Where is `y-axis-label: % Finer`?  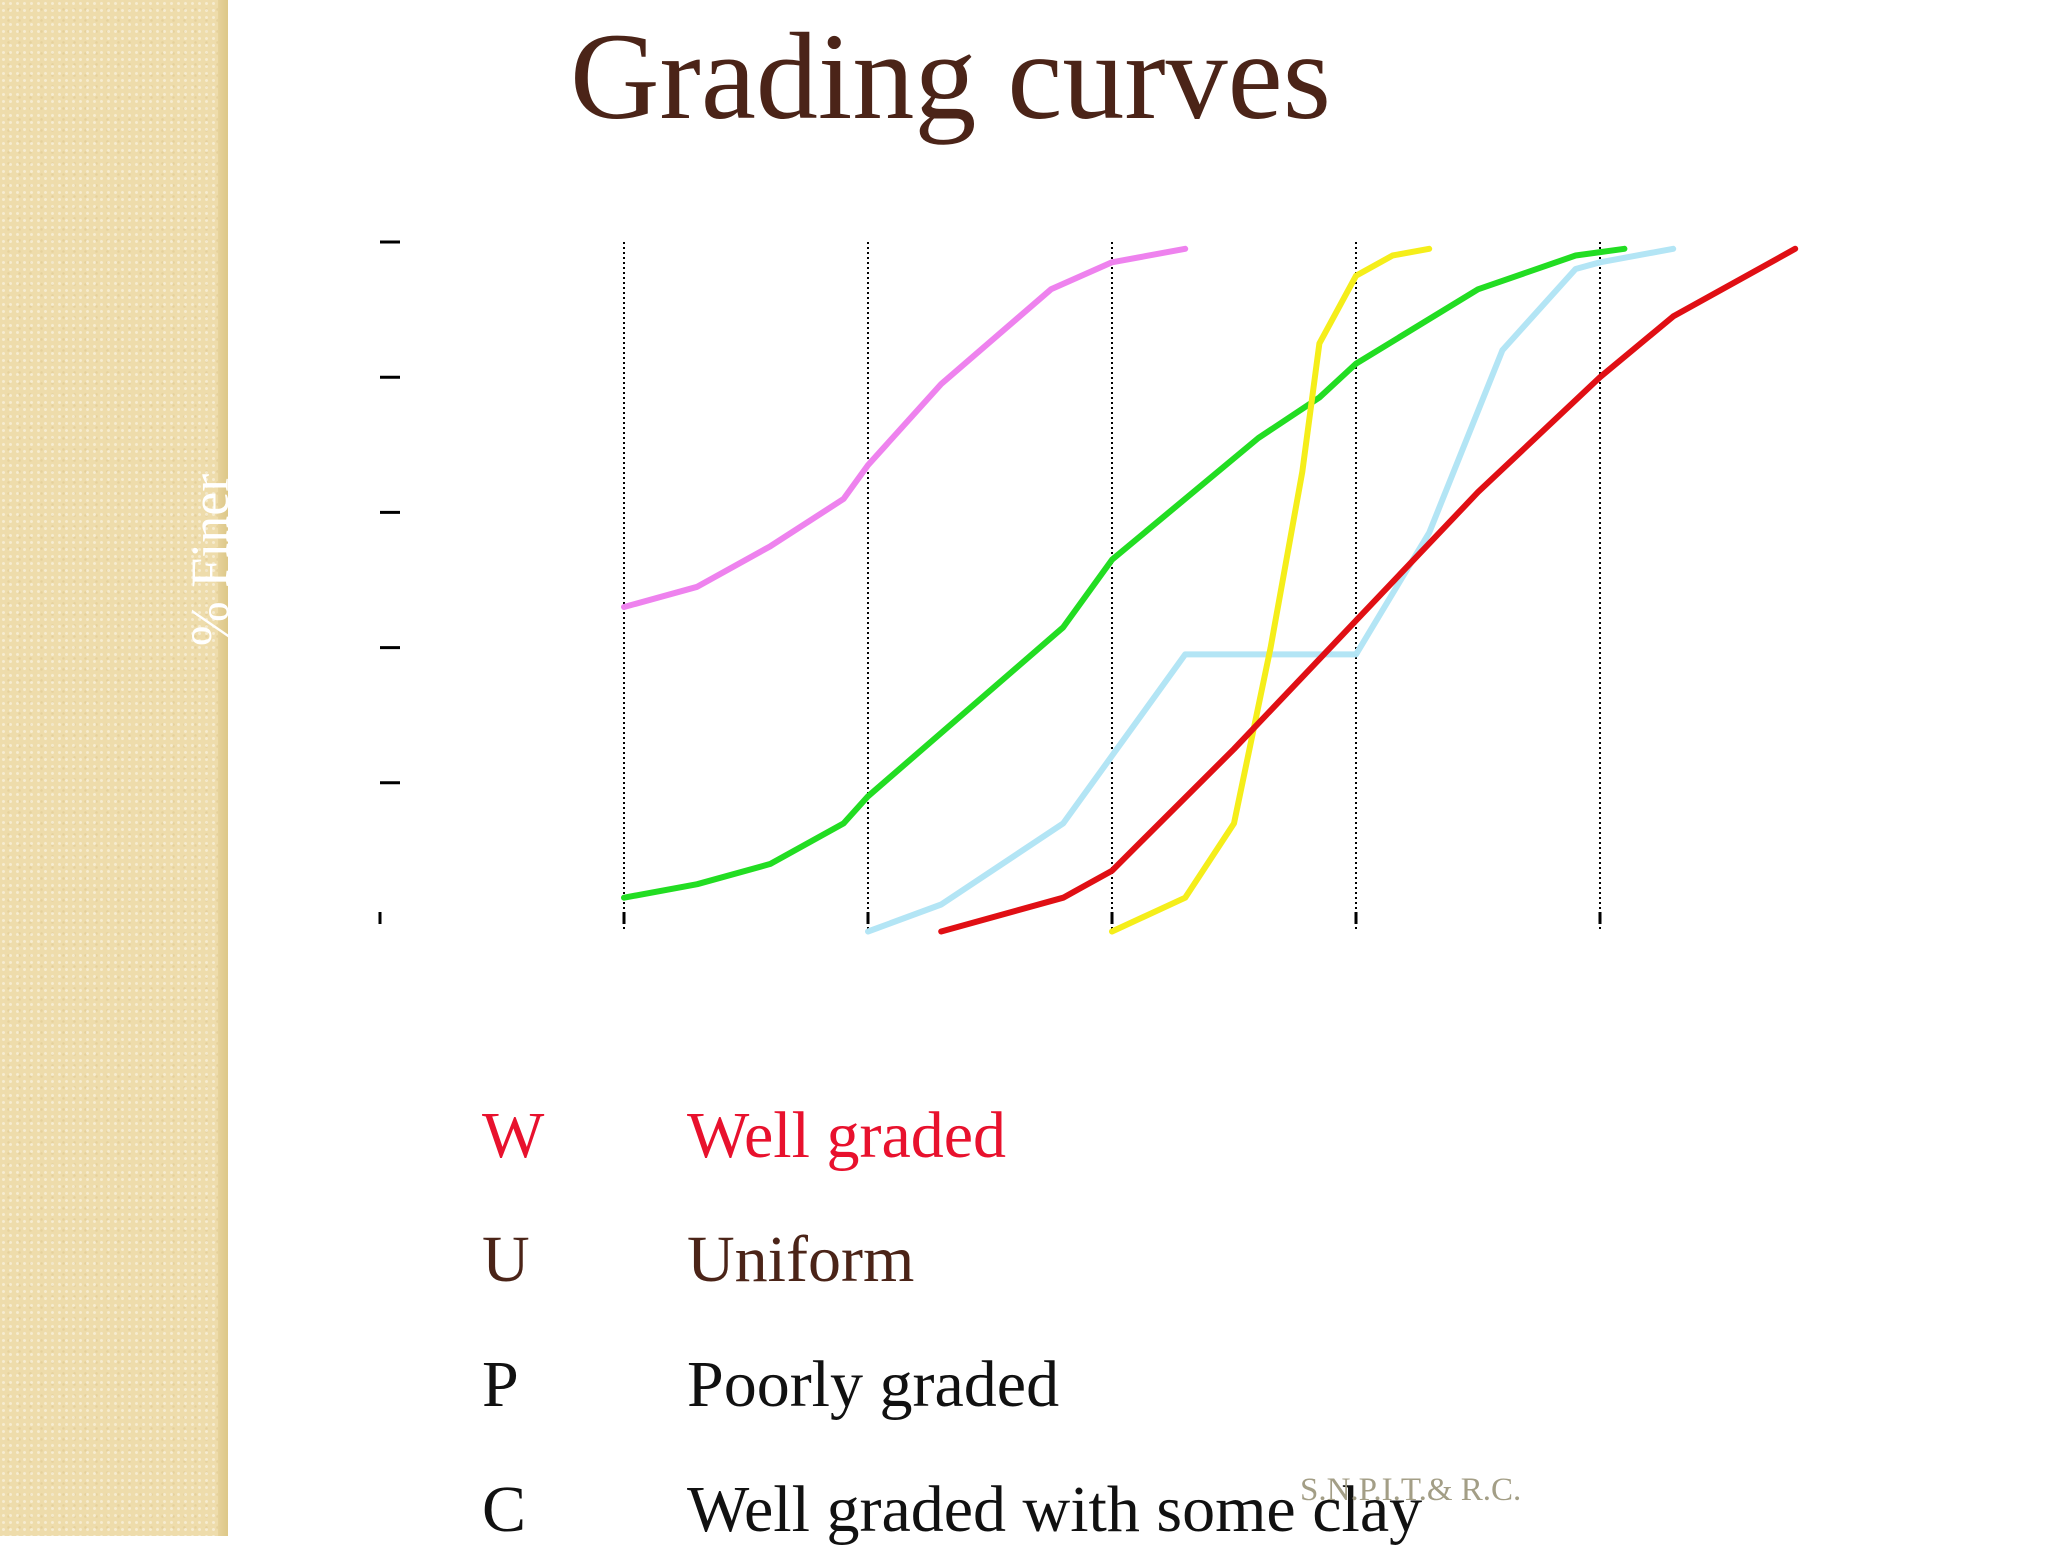
y-axis-label: % Finer is located at coordinates (210, 560).